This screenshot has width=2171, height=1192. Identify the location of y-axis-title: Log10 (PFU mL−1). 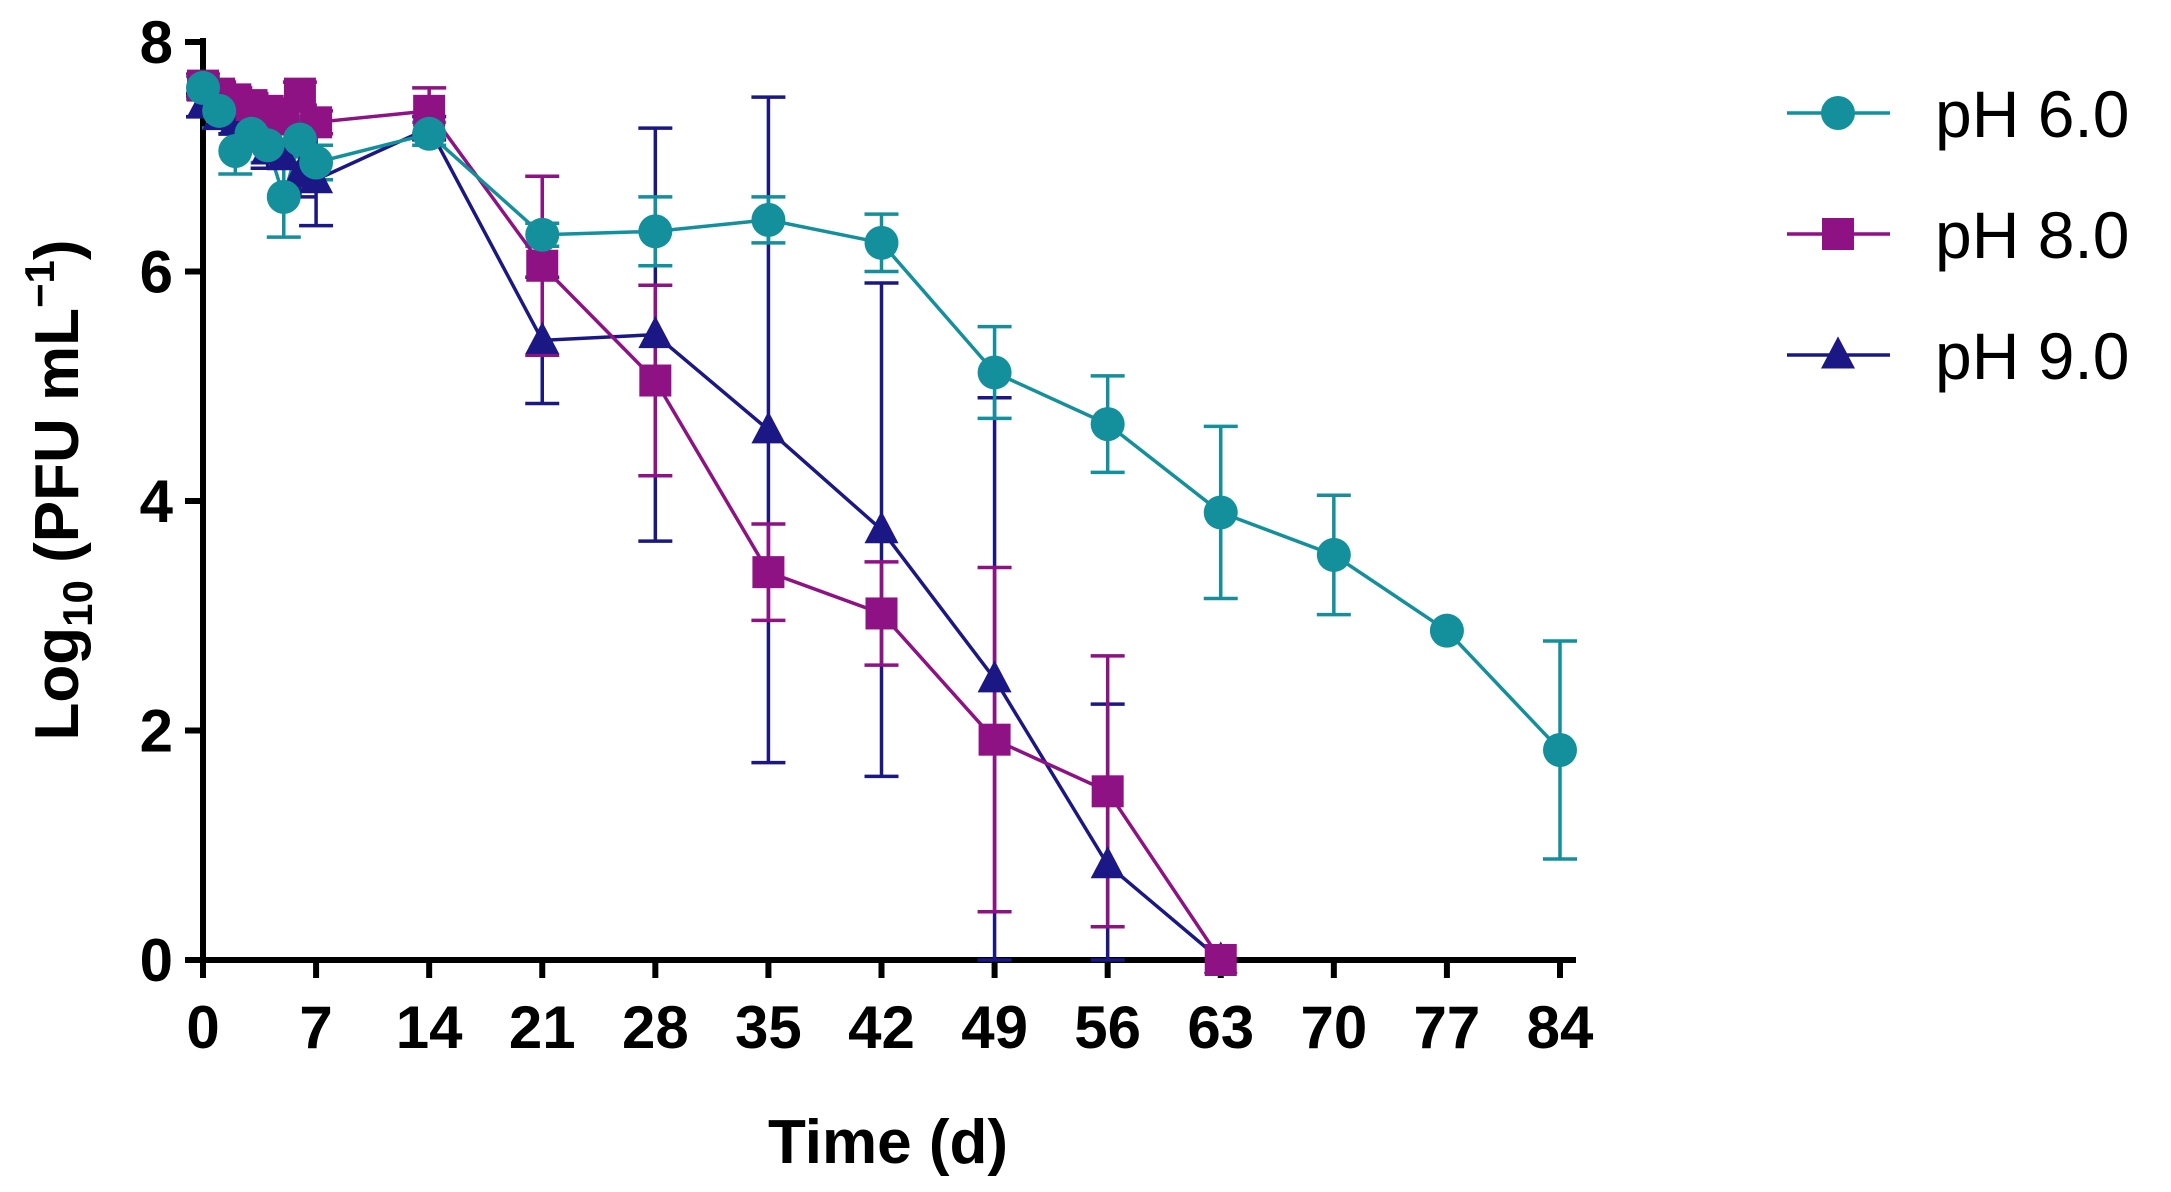
(58, 490).